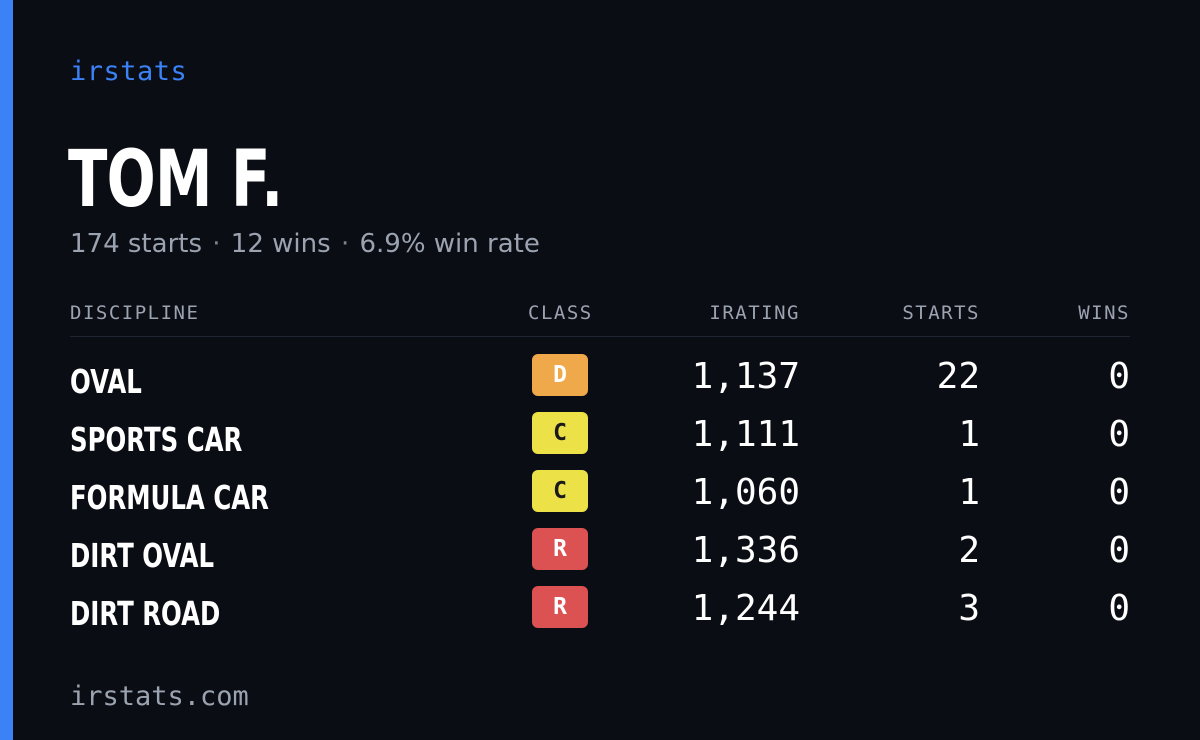 This screenshot has width=1200, height=740. What do you see at coordinates (136, 244) in the screenshot?
I see `starts-summary: 174 starts` at bounding box center [136, 244].